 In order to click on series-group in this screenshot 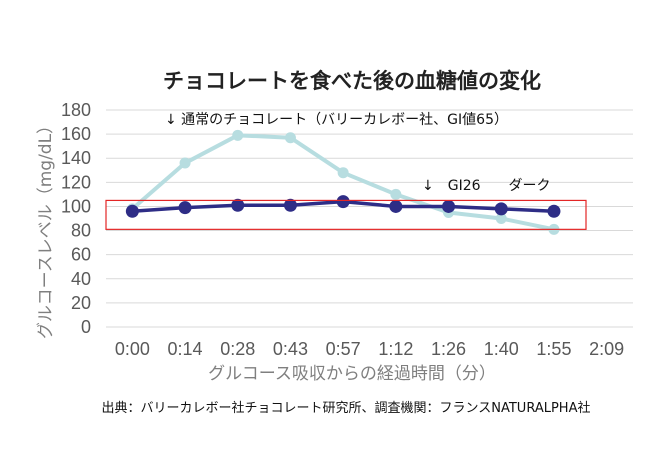, I will do `click(343, 182)`.